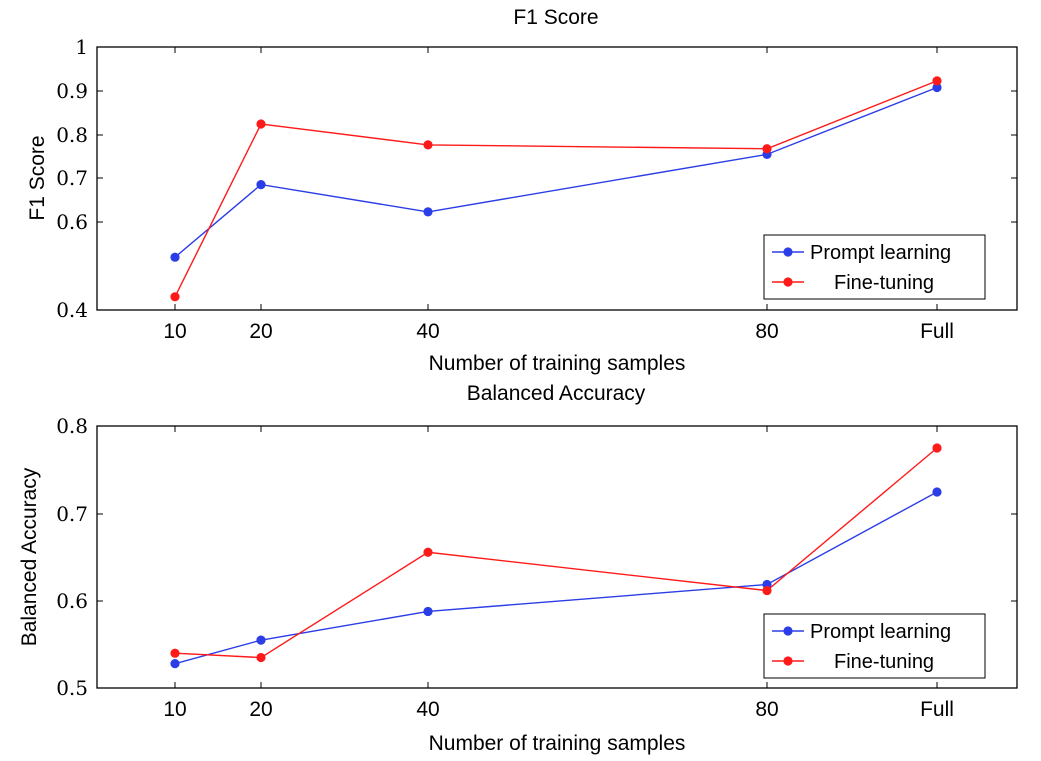 Image resolution: width=1041 pixels, height=761 pixels. What do you see at coordinates (555, 17) in the screenshot?
I see `chart-title: F1 Score` at bounding box center [555, 17].